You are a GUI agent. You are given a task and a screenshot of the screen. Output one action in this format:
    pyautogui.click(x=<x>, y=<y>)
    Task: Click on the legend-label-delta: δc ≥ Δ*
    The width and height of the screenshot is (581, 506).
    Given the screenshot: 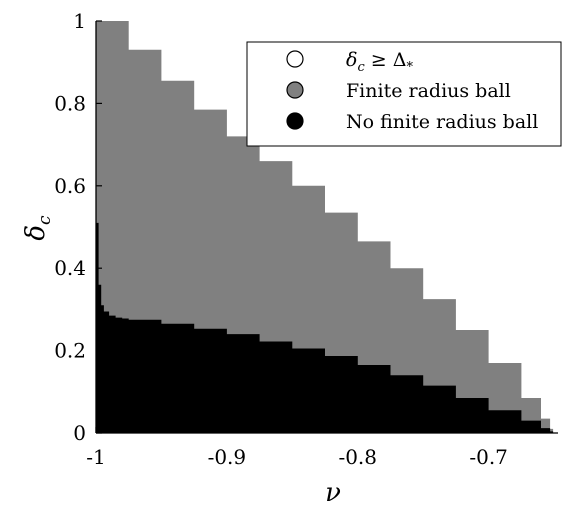 What is the action you would take?
    pyautogui.click(x=379, y=62)
    